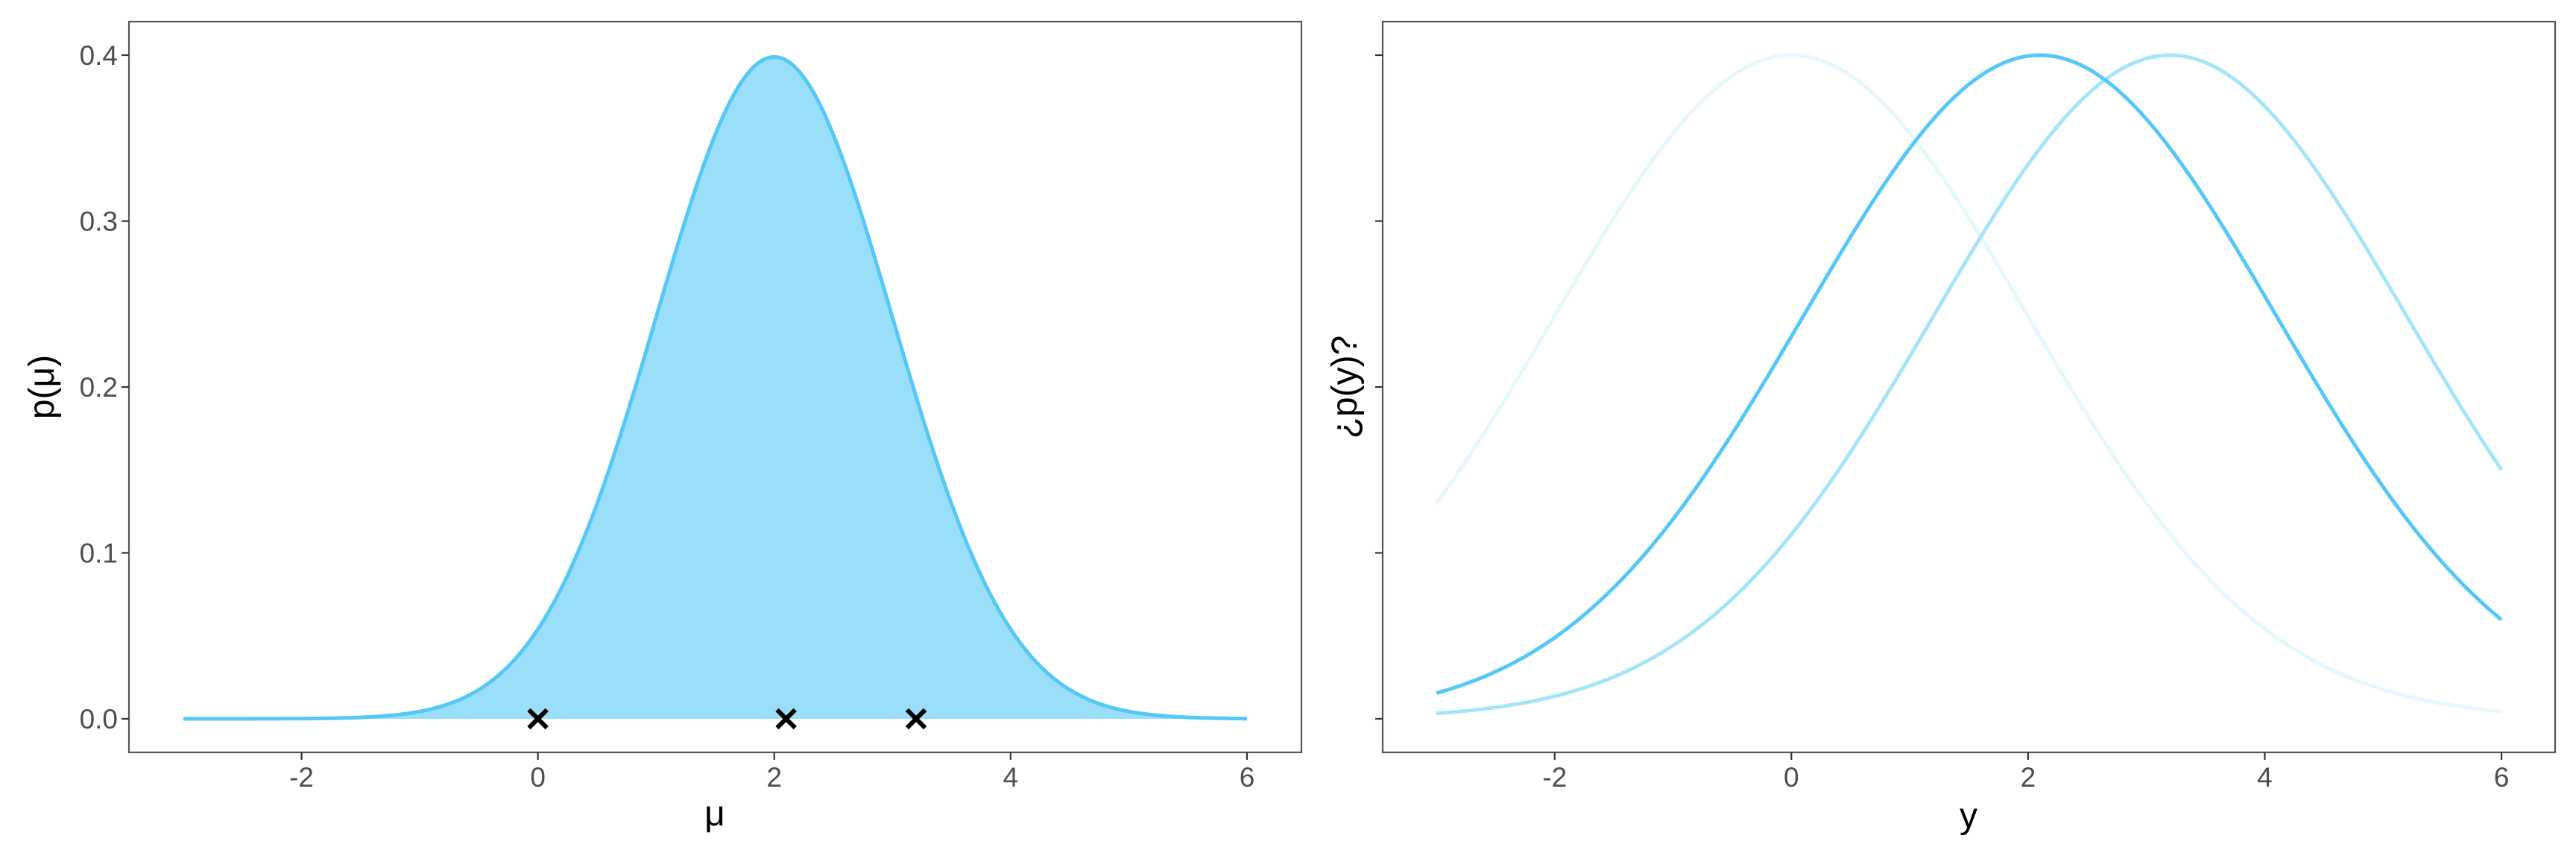  Describe the element at coordinates (99, 387) in the screenshot. I see `y-tick-label: 0.2` at that location.